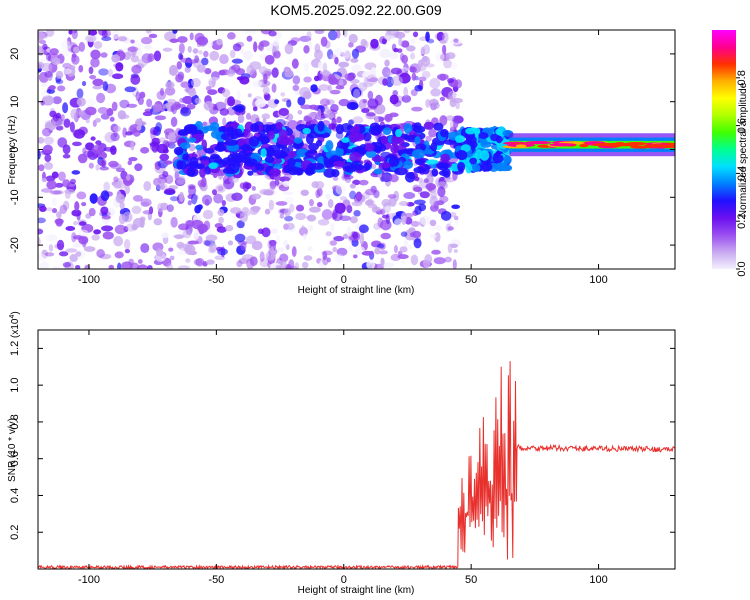 This screenshot has width=750, height=600. I want to click on spectrogram-y-label: Frequency (Hz), so click(12, 150).